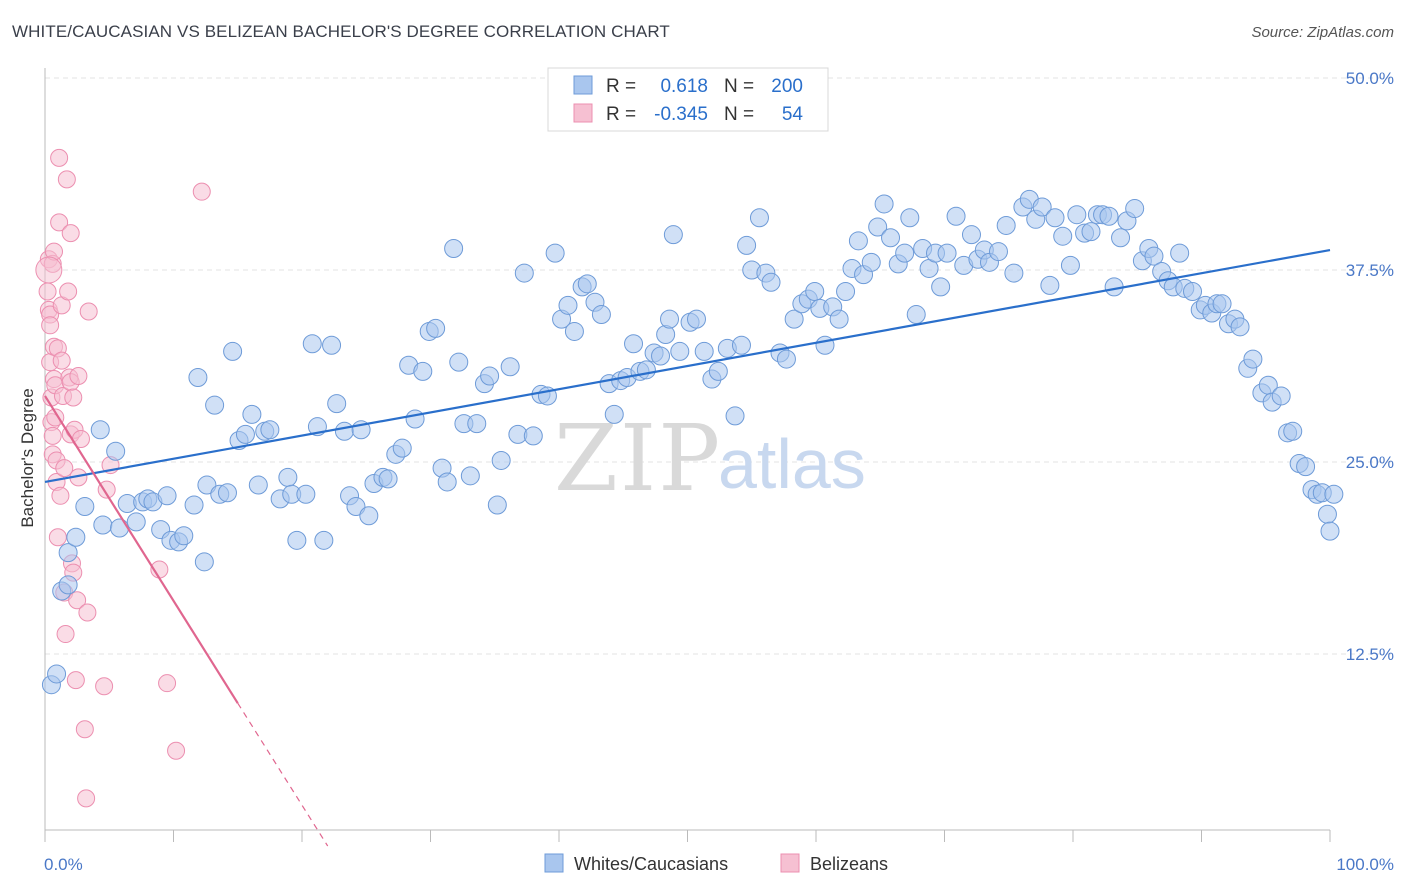 The height and width of the screenshot is (892, 1406). I want to click on legend-swatch-belizeans, so click(790, 863).